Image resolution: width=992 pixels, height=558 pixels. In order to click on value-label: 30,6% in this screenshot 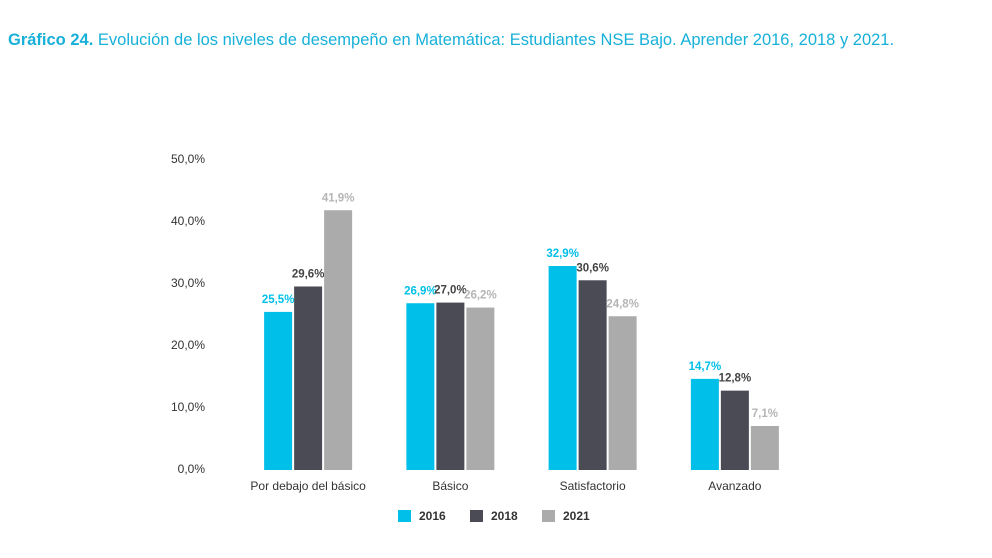, I will do `click(592, 268)`.